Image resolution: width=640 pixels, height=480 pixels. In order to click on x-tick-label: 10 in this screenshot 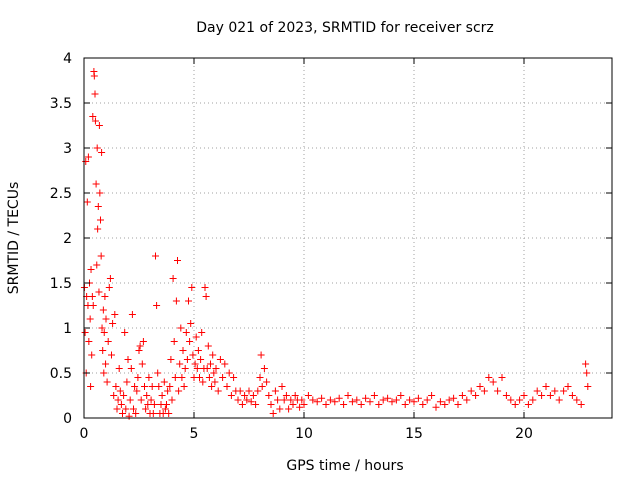, I will do `click(304, 434)`.